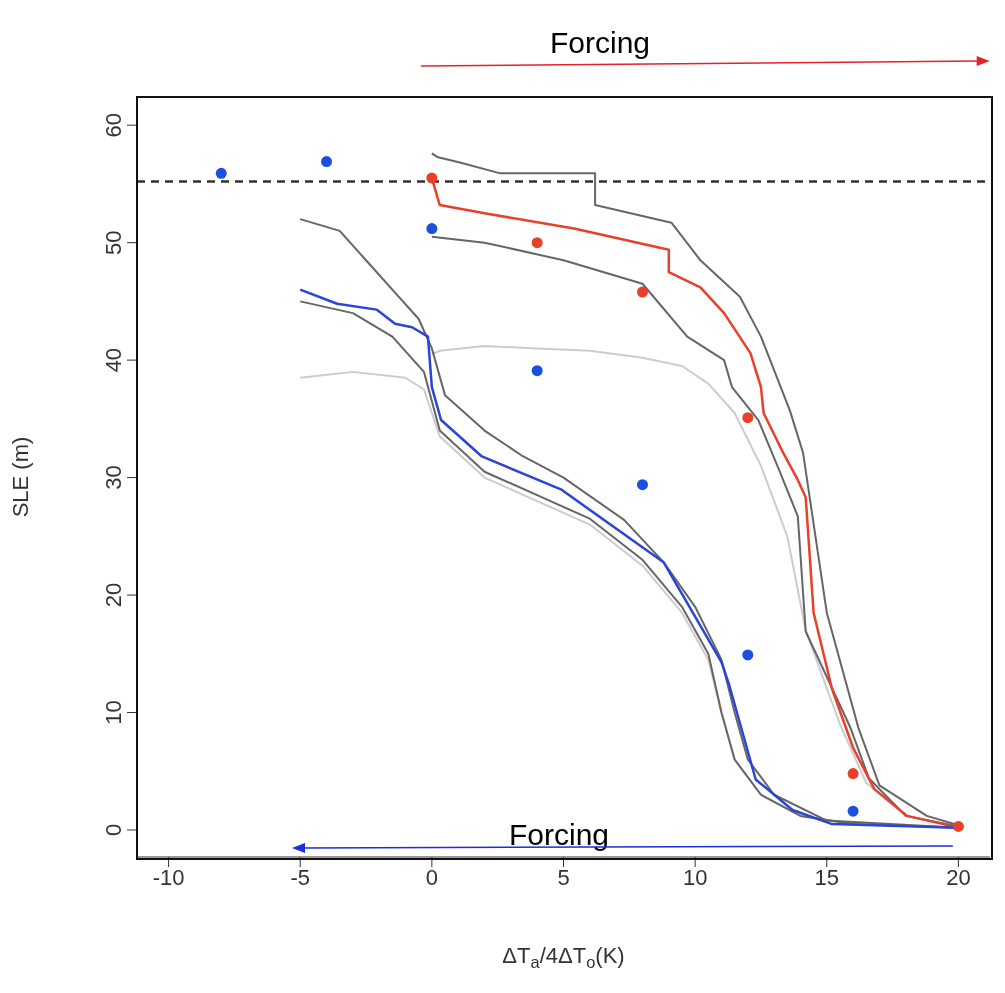 The height and width of the screenshot is (993, 1005). Describe the element at coordinates (827, 877) in the screenshot. I see `x-tick-label: 15` at that location.